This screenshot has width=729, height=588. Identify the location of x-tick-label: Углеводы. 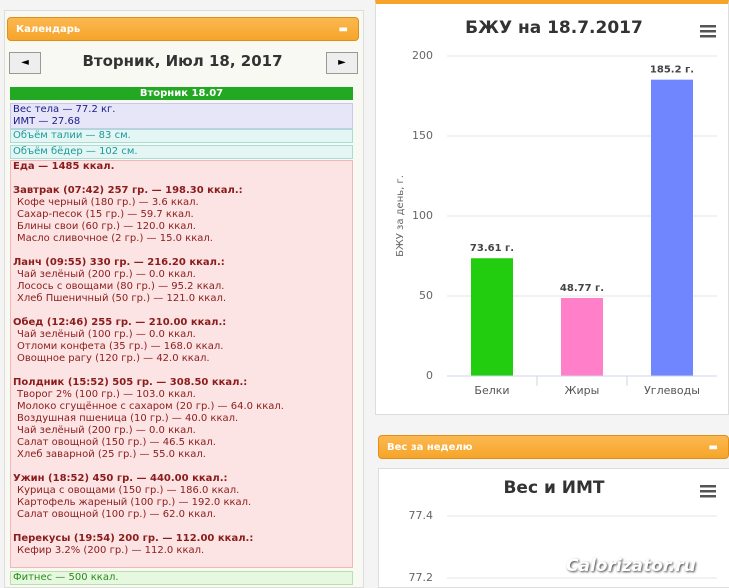
(672, 390).